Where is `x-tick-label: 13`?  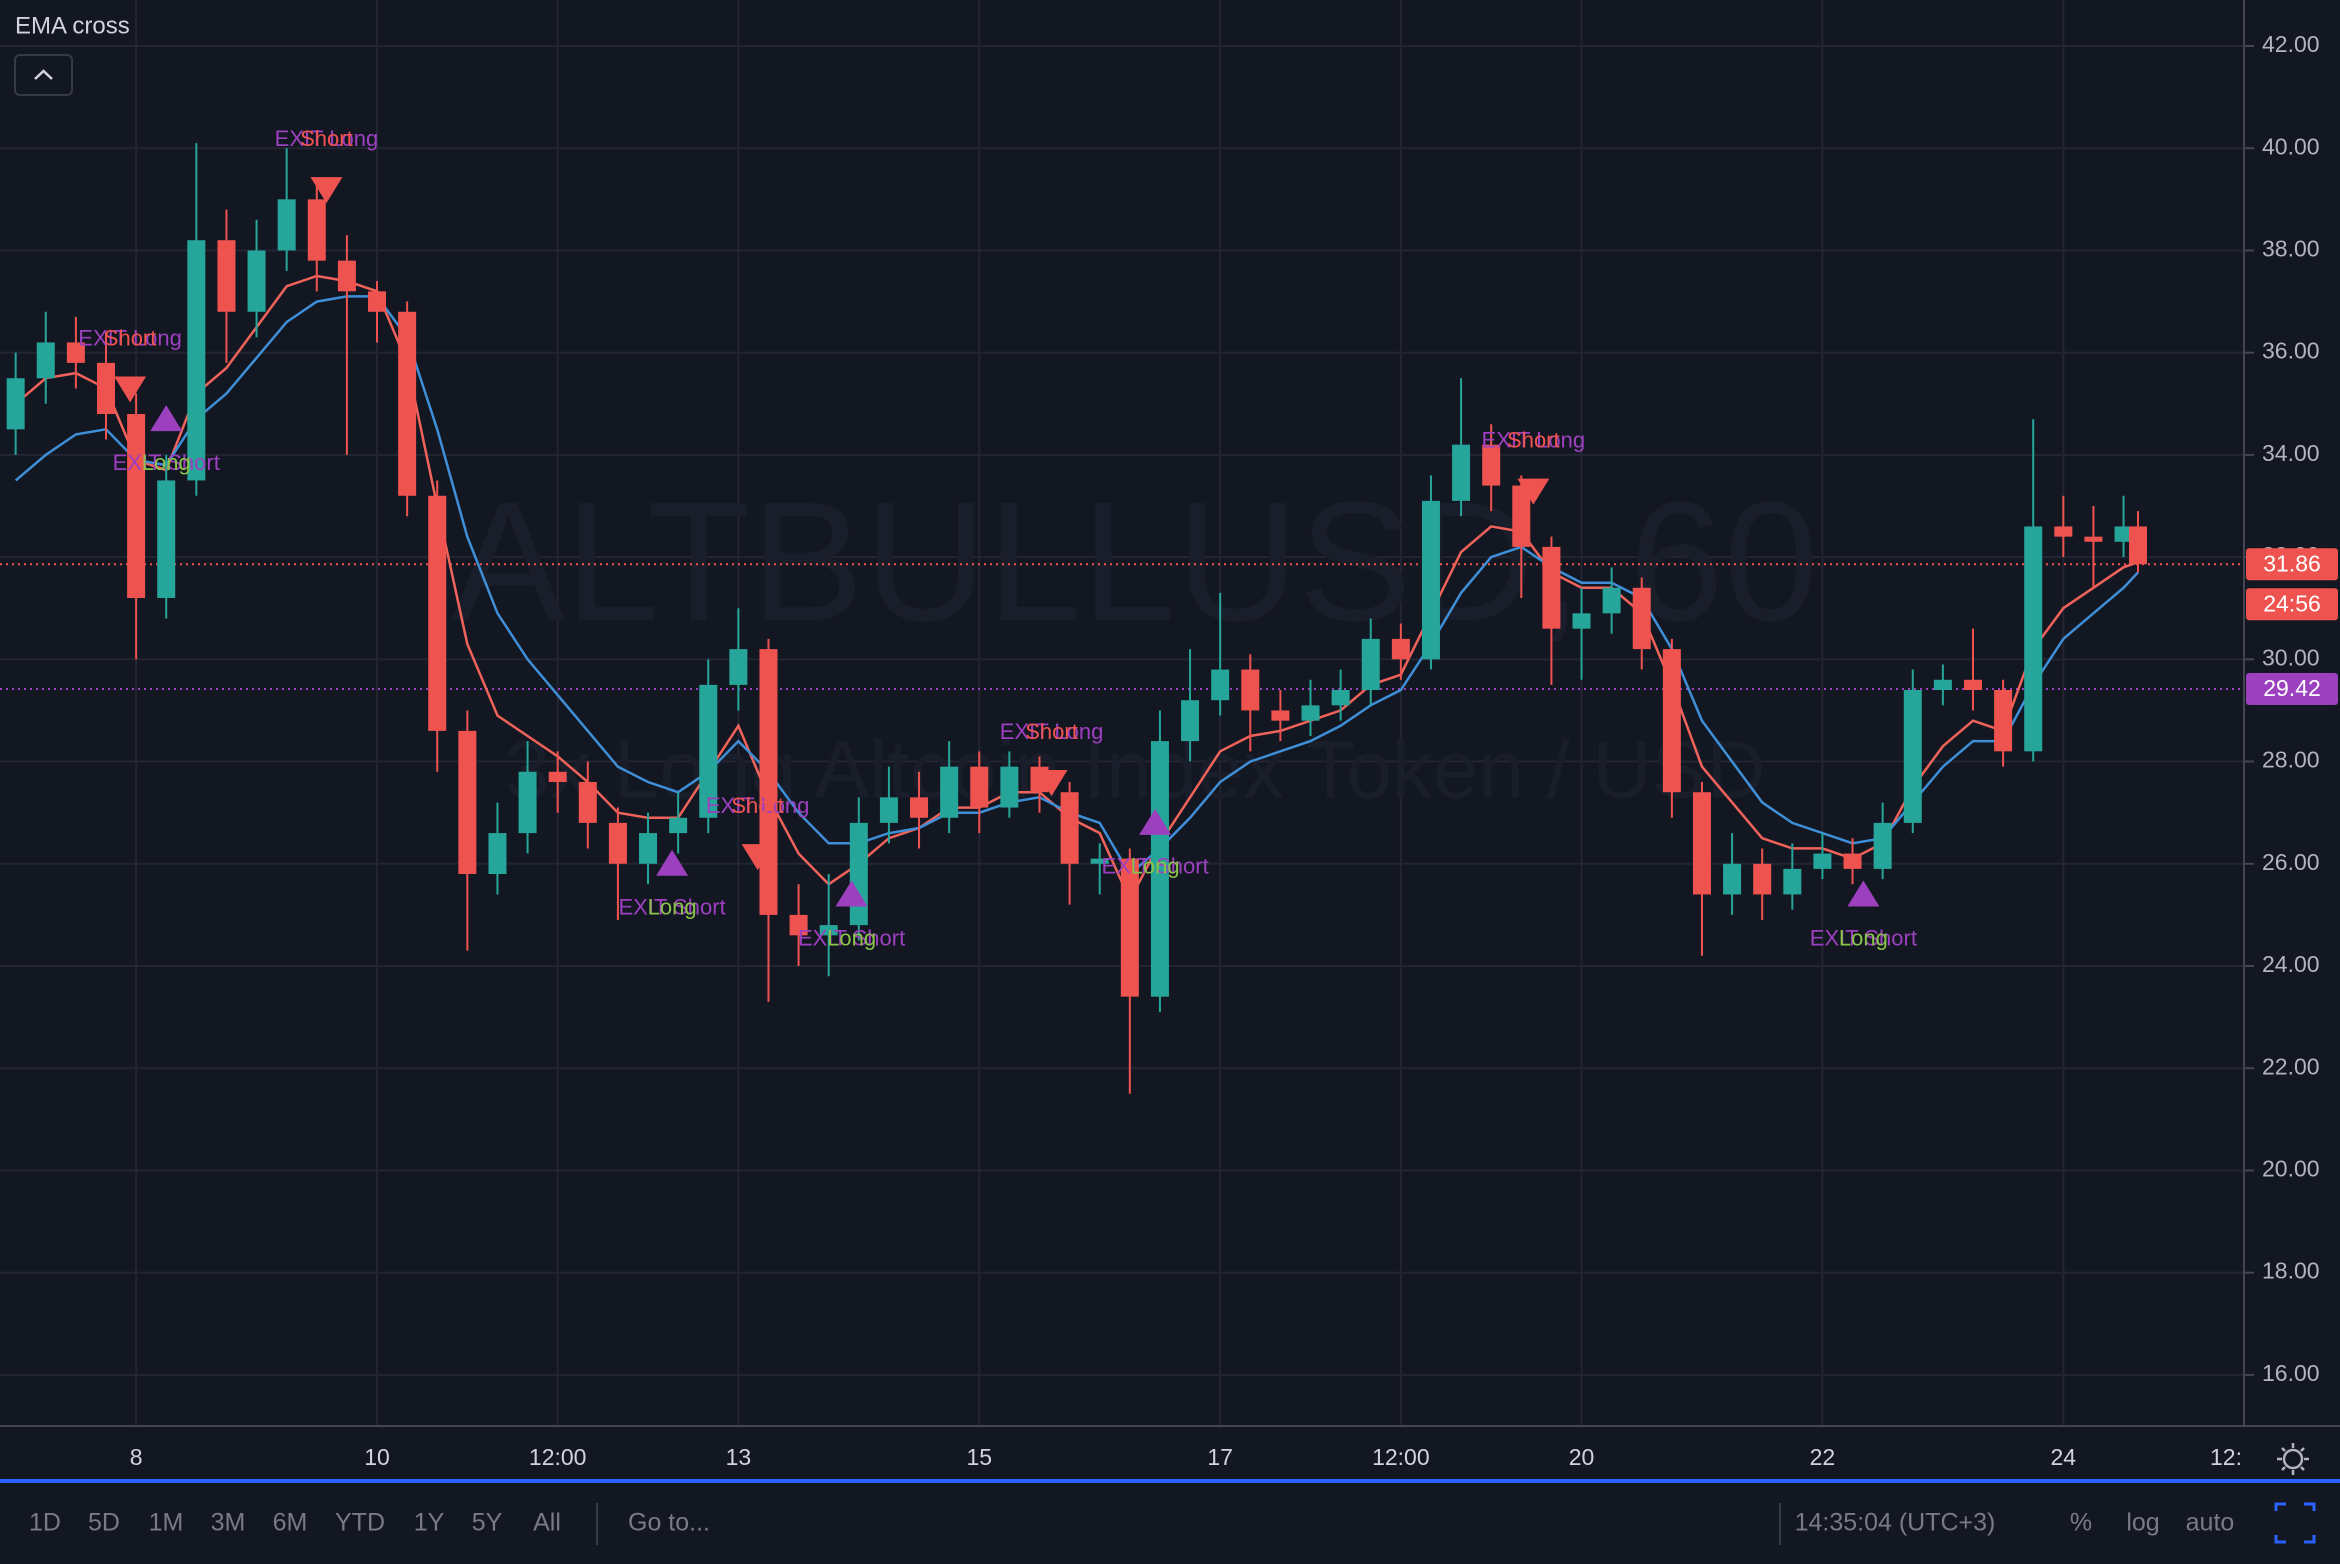 x-tick-label: 13 is located at coordinates (739, 1457).